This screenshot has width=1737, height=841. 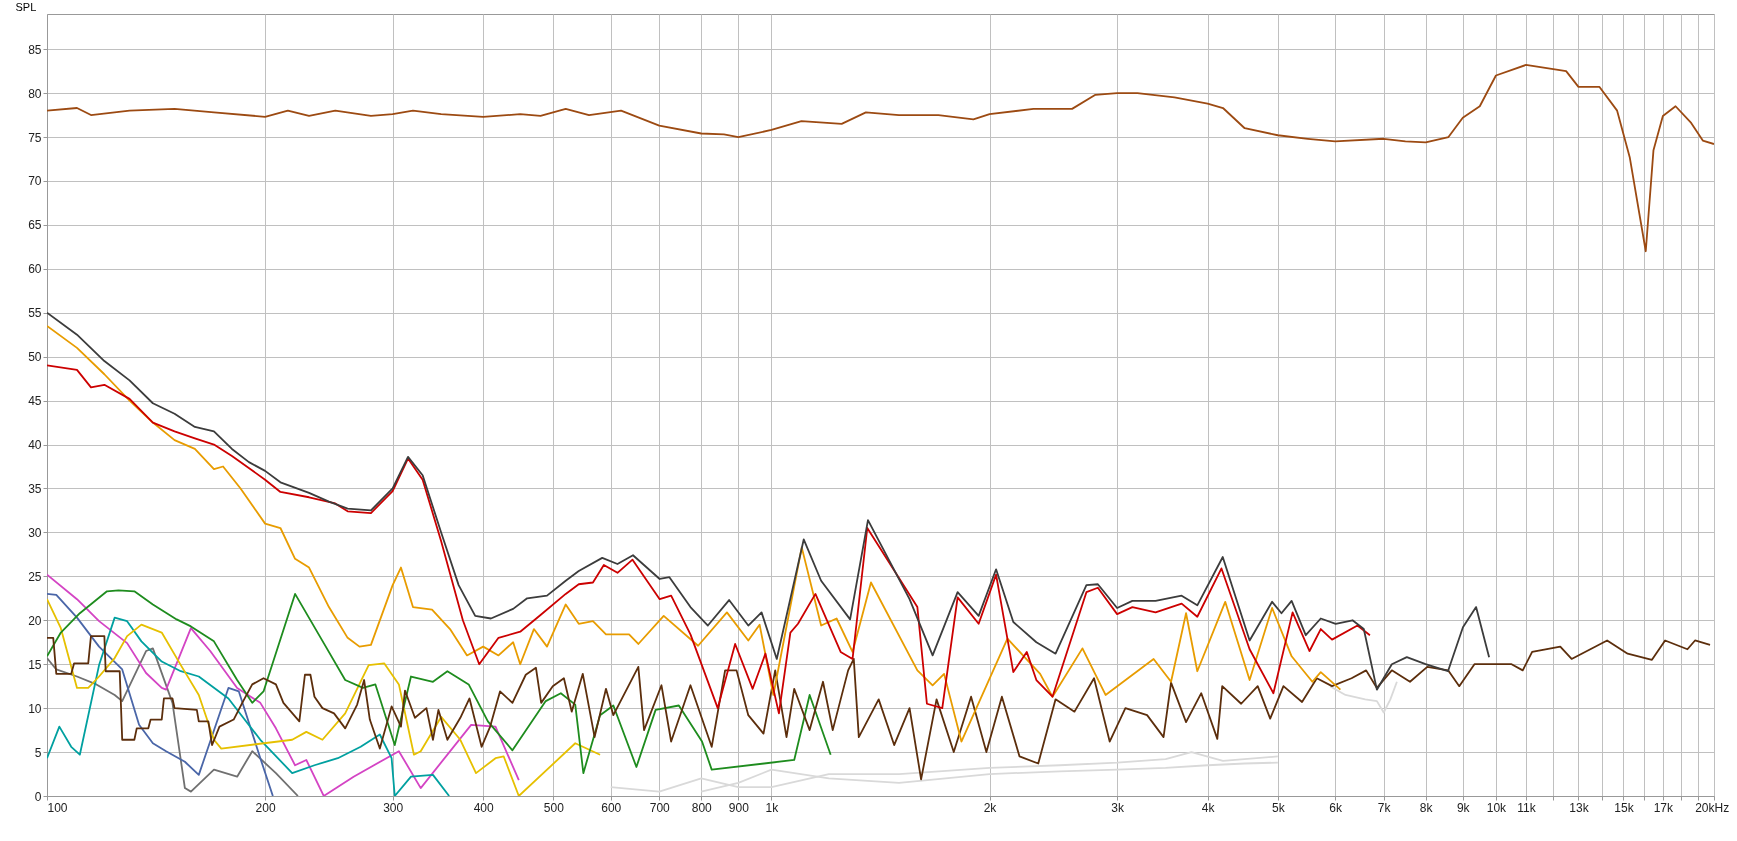 I want to click on y-tick-label: 10, so click(x=35, y=708).